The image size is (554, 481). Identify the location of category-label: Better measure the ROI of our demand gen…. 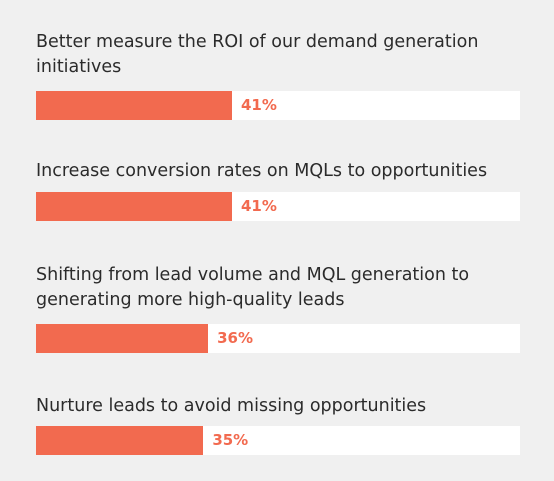
(257, 54).